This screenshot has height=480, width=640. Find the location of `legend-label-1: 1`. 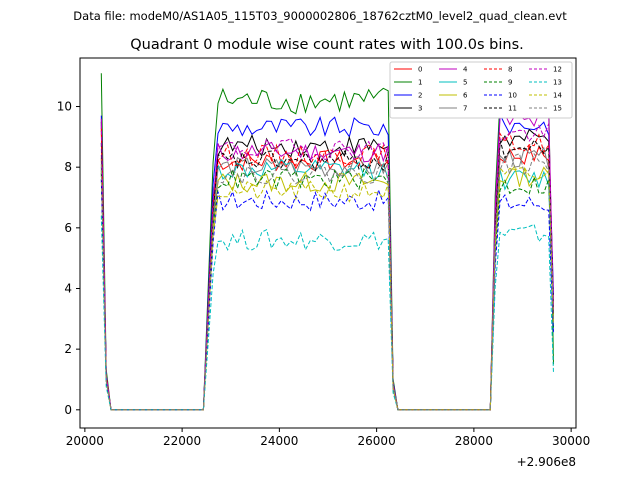

legend-label-1: 1 is located at coordinates (420, 83).